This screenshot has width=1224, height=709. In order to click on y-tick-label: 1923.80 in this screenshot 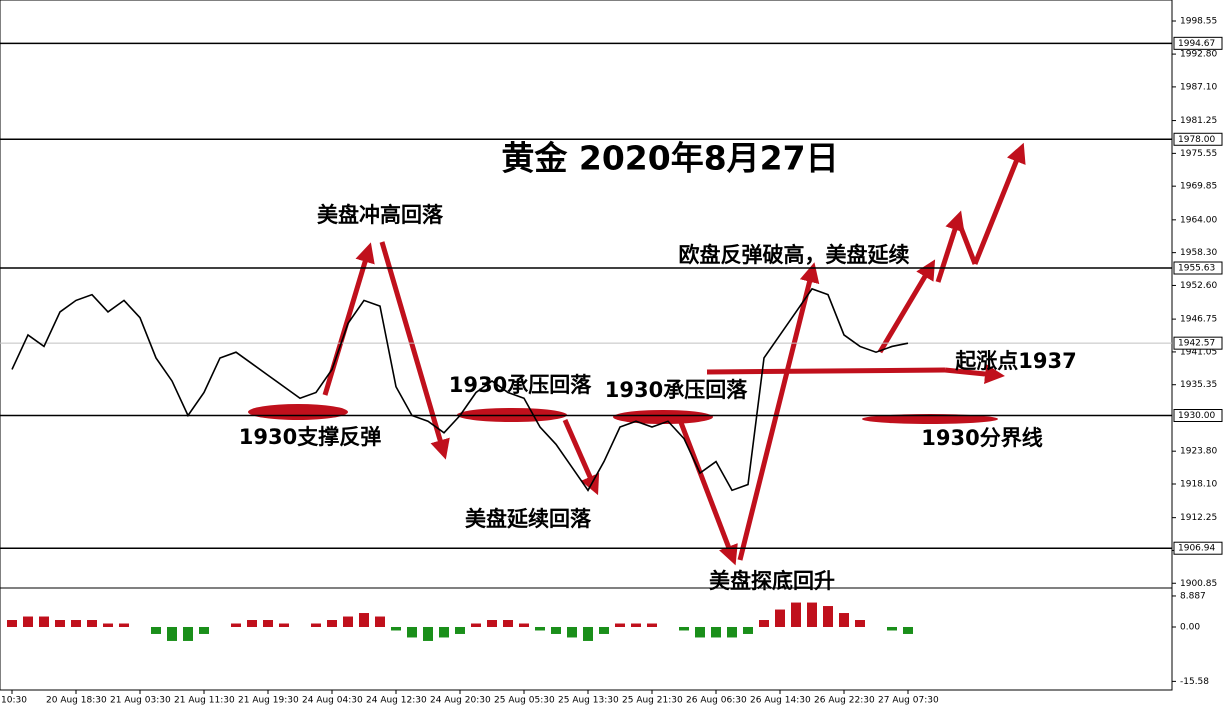, I will do `click(1198, 452)`.